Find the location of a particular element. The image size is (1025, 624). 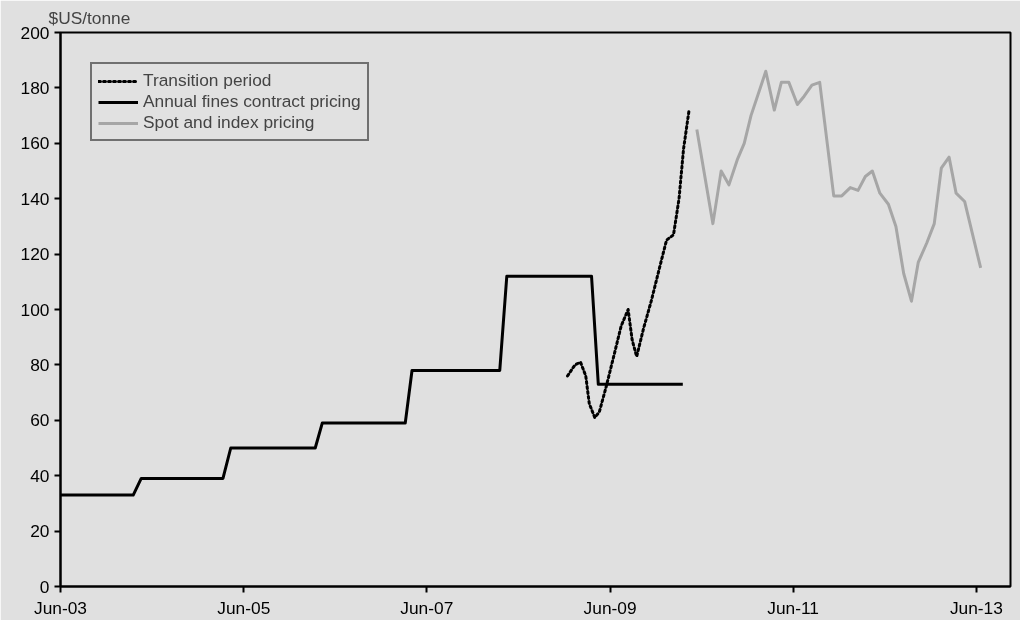

y-axis-title: $US/tonne is located at coordinates (89, 17).